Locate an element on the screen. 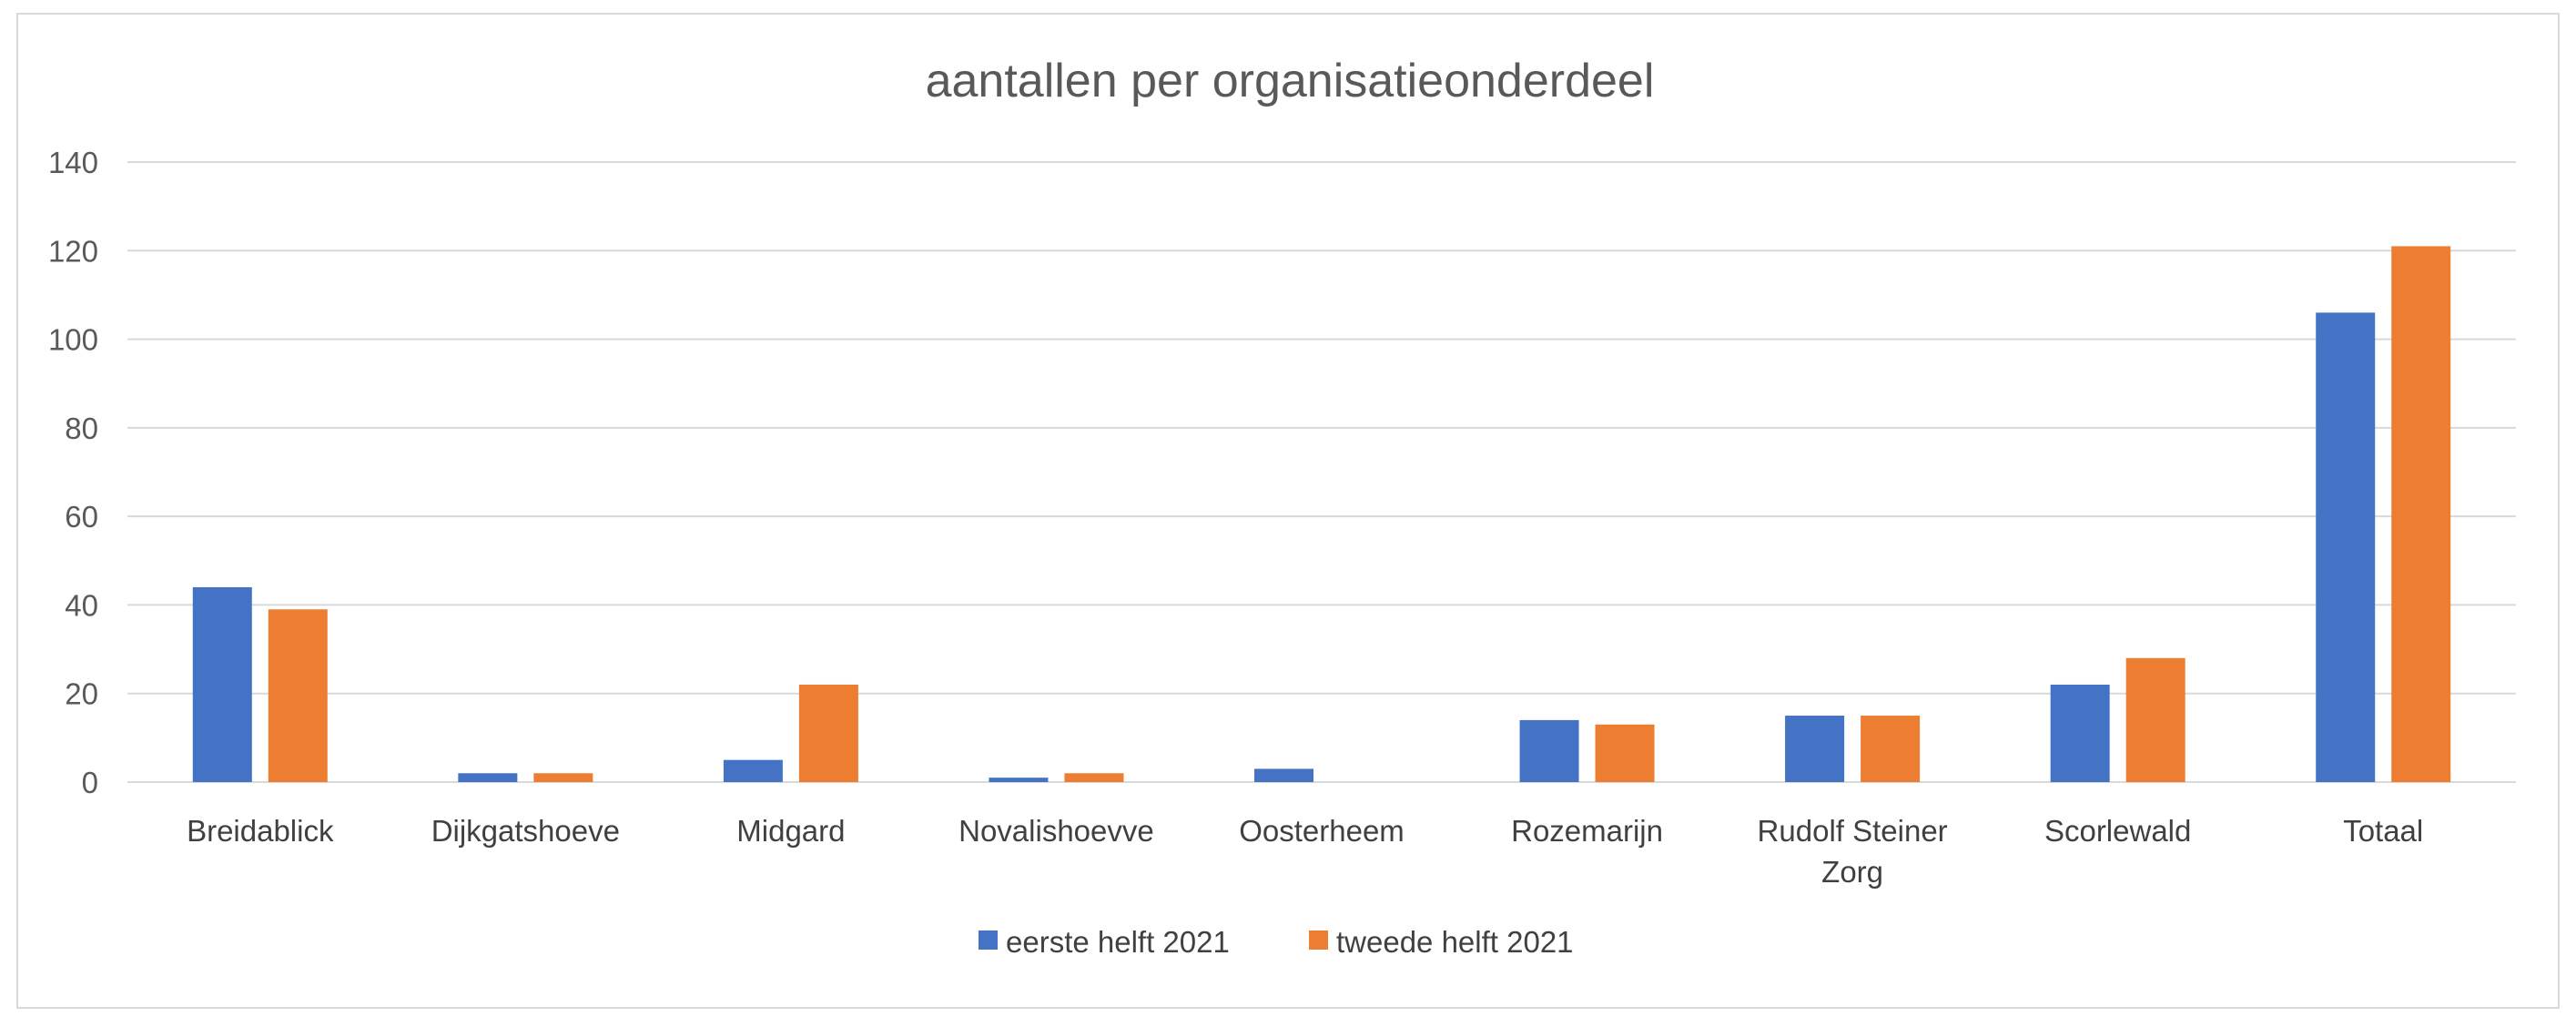 The width and height of the screenshot is (2576, 1027). y-tick-label: 60 is located at coordinates (81, 517).